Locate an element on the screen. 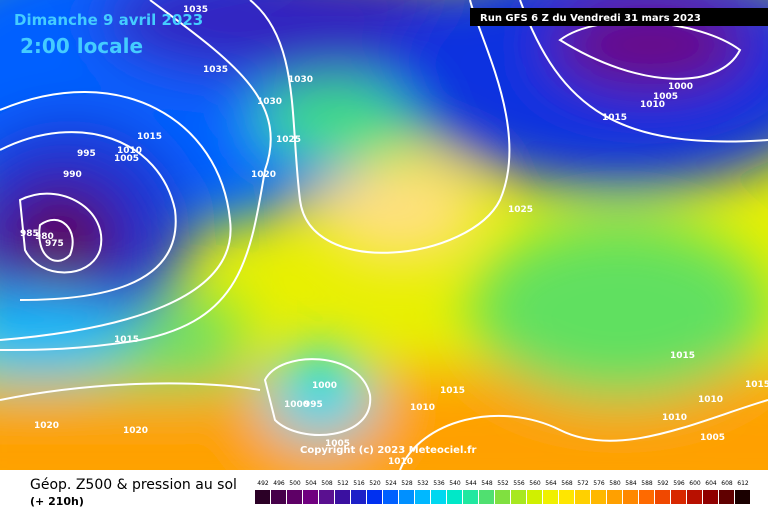 This screenshot has width=768, height=512. isobar-label: 980 is located at coordinates (44, 237).